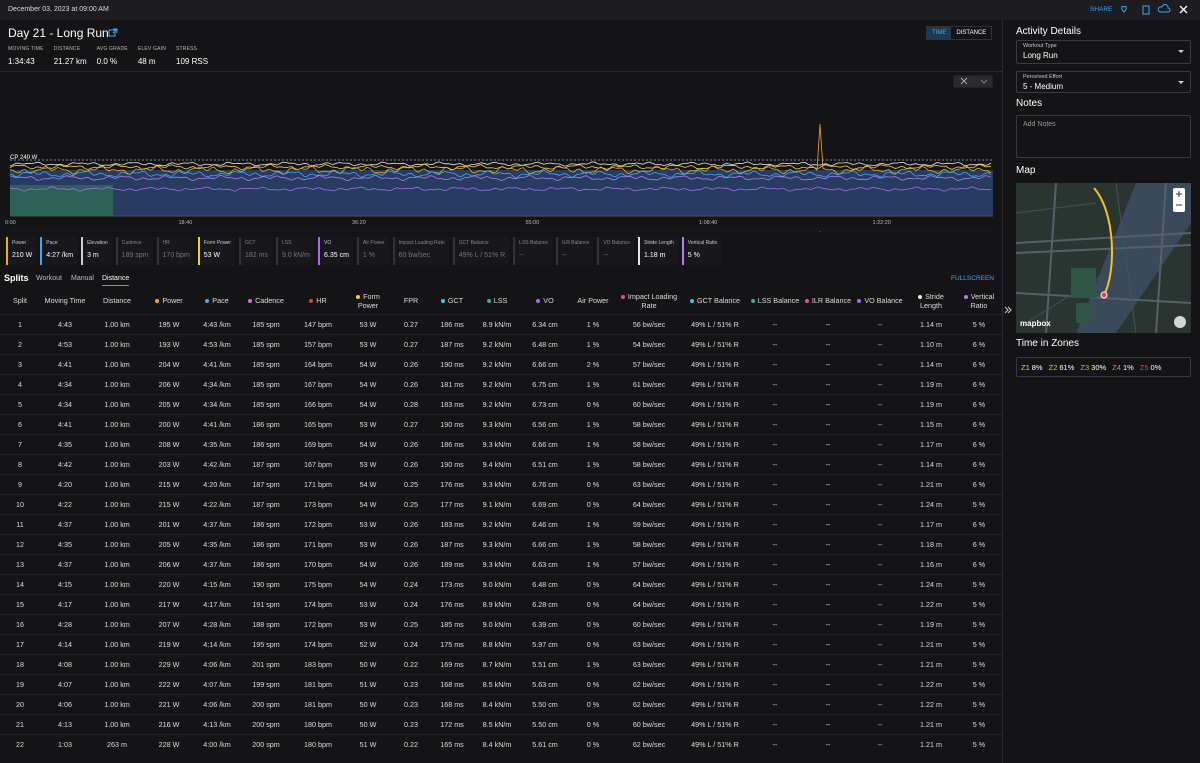  What do you see at coordinates (70, 56) in the screenshot?
I see `stat: DISTANCE 21.27 km` at bounding box center [70, 56].